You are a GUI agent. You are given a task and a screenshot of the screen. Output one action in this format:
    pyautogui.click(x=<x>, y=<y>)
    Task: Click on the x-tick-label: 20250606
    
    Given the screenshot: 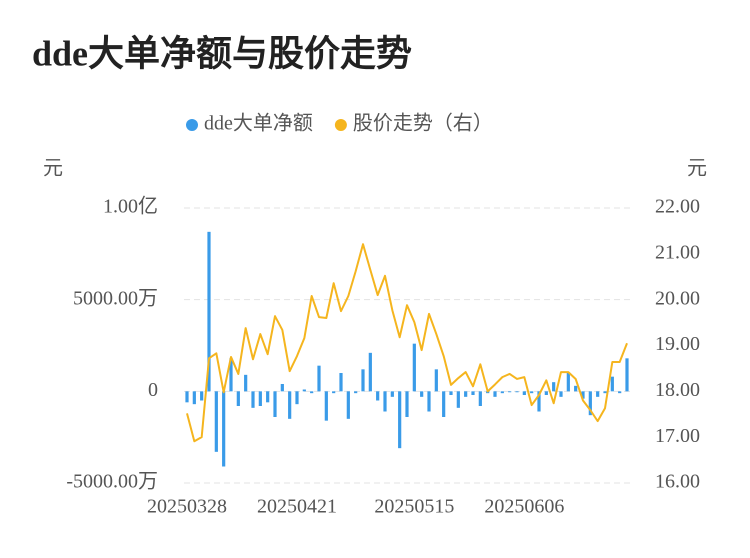 What is the action you would take?
    pyautogui.click(x=524, y=507)
    